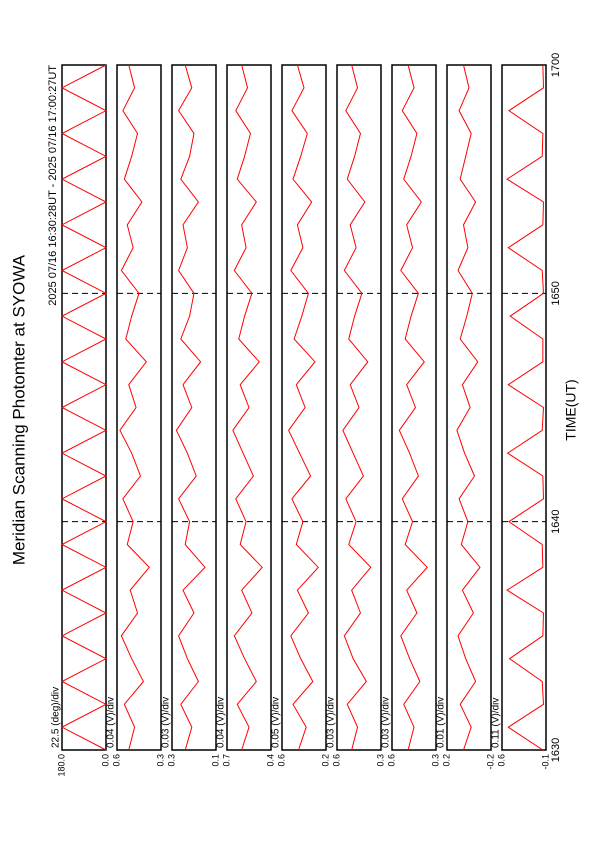  What do you see at coordinates (215, 760) in the screenshot?
I see `y-tick-label: 0.1` at bounding box center [215, 760].